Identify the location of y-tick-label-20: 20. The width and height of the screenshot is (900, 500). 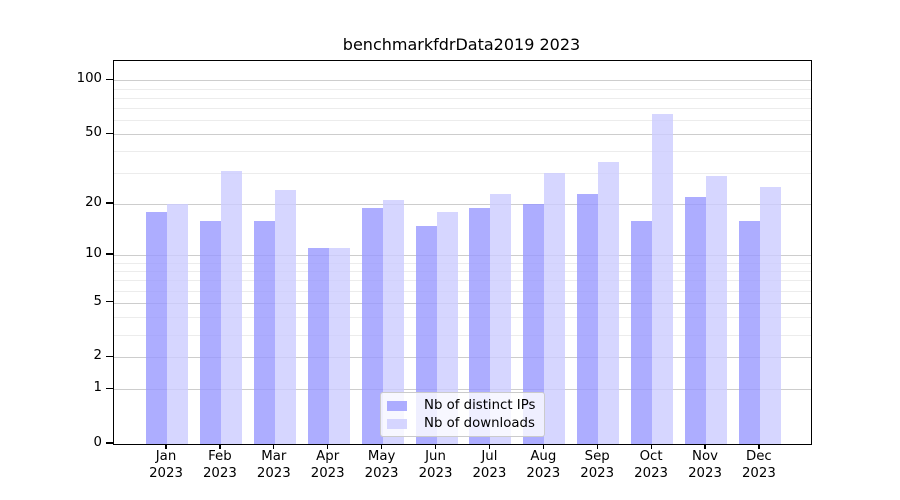
(93, 203).